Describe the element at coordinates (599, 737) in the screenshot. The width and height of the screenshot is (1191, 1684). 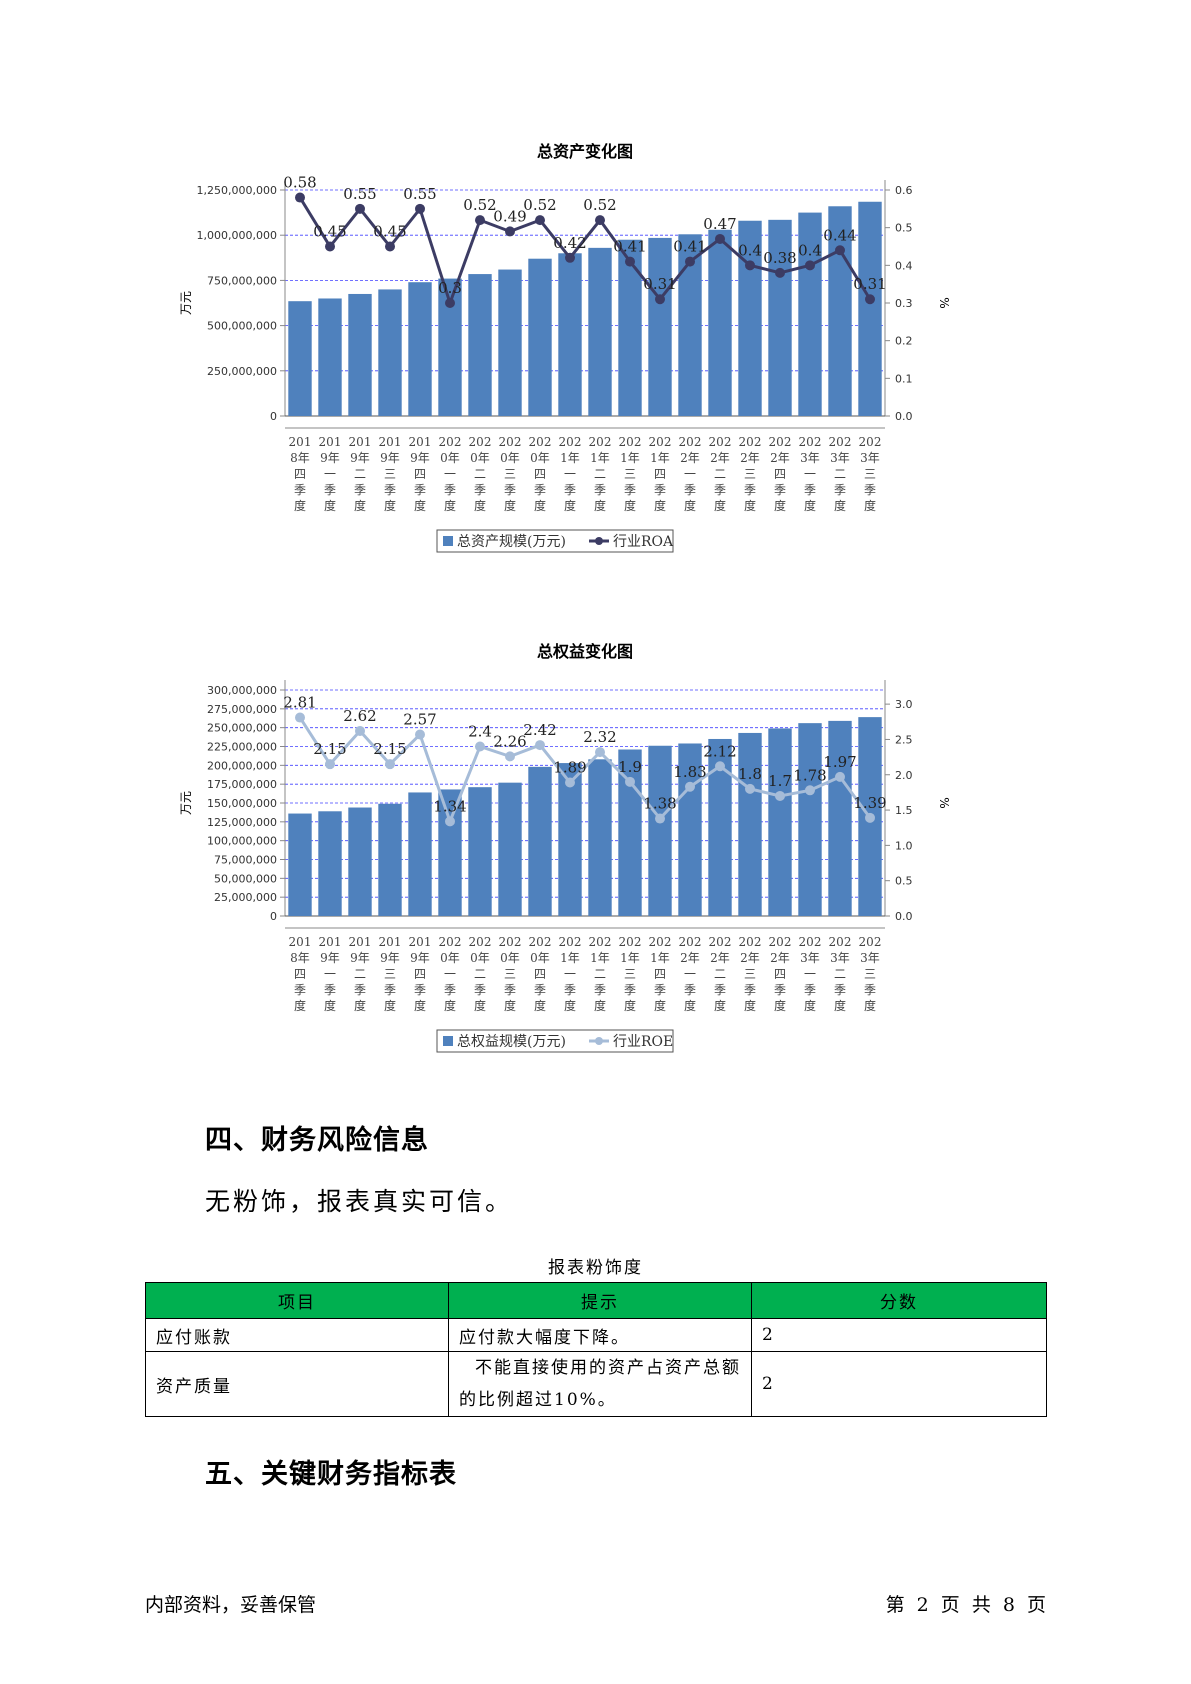
I see `data-label: 2.32` at that location.